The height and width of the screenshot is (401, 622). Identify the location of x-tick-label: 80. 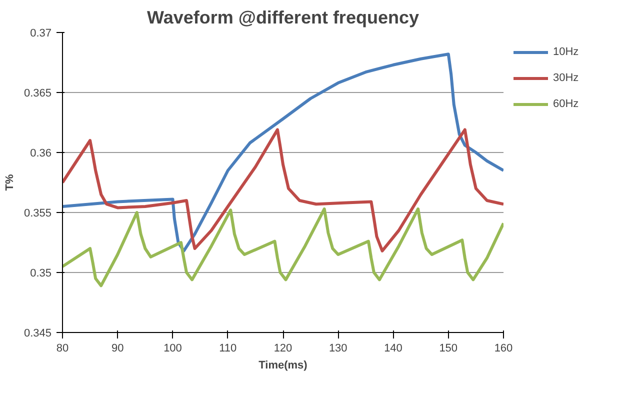
(62, 348).